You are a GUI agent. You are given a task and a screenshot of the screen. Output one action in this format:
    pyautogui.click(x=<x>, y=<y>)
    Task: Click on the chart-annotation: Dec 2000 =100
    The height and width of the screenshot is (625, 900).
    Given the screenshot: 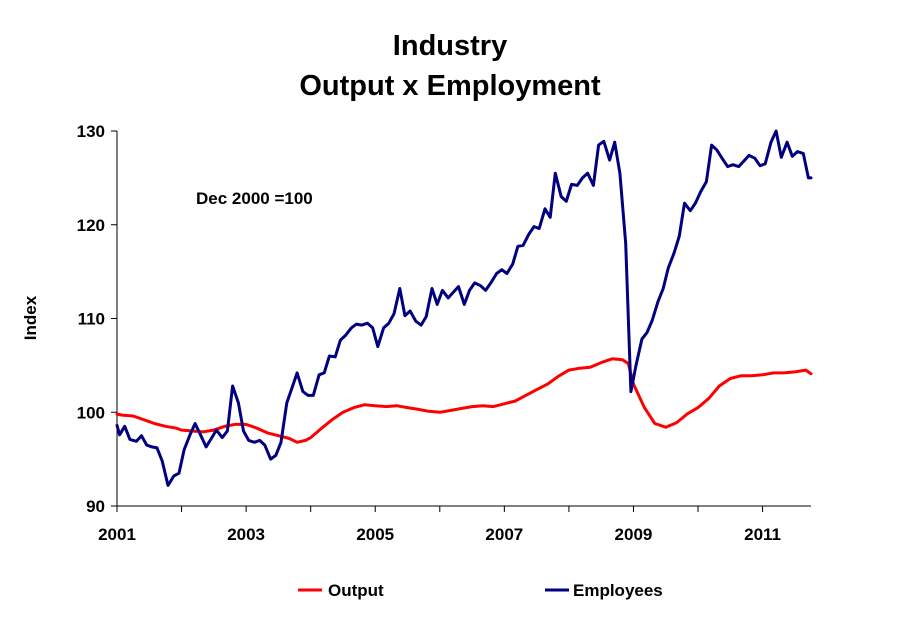 What is the action you would take?
    pyautogui.click(x=254, y=198)
    